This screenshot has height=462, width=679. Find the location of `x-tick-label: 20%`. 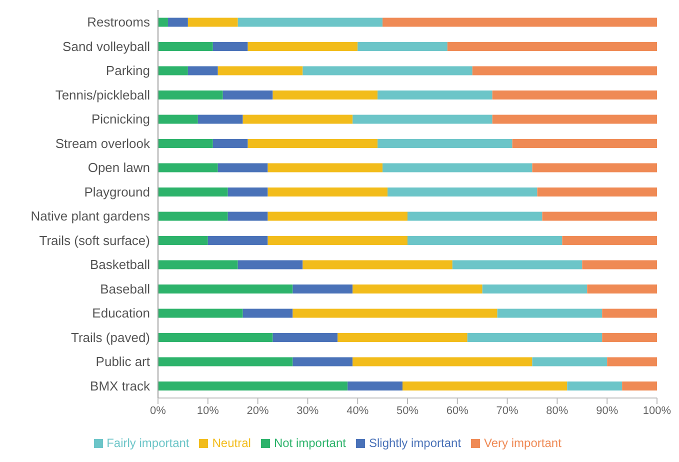

x-tick-label: 20% is located at coordinates (258, 410).